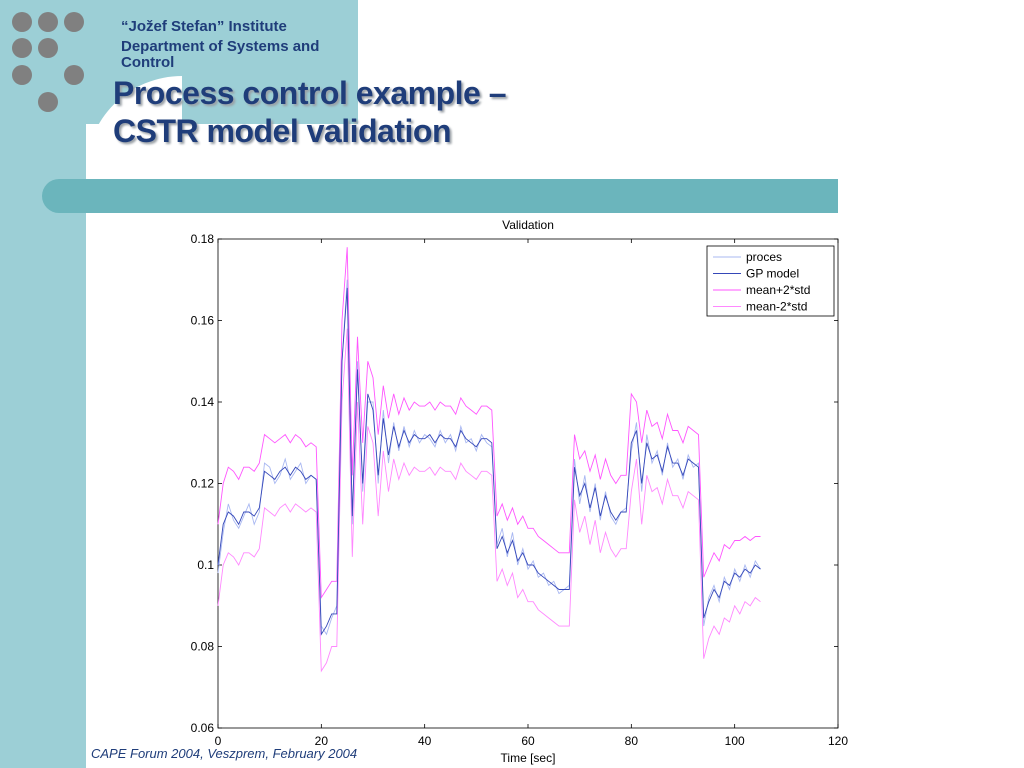 The width and height of the screenshot is (1024, 768). Describe the element at coordinates (764, 257) in the screenshot. I see `legend-label: proces` at that location.